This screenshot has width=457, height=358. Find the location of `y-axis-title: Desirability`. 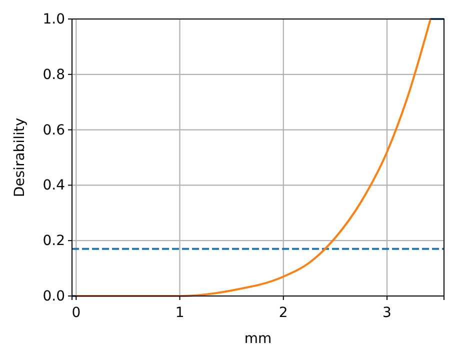

y-axis-title: Desirability is located at coordinates (20, 158).